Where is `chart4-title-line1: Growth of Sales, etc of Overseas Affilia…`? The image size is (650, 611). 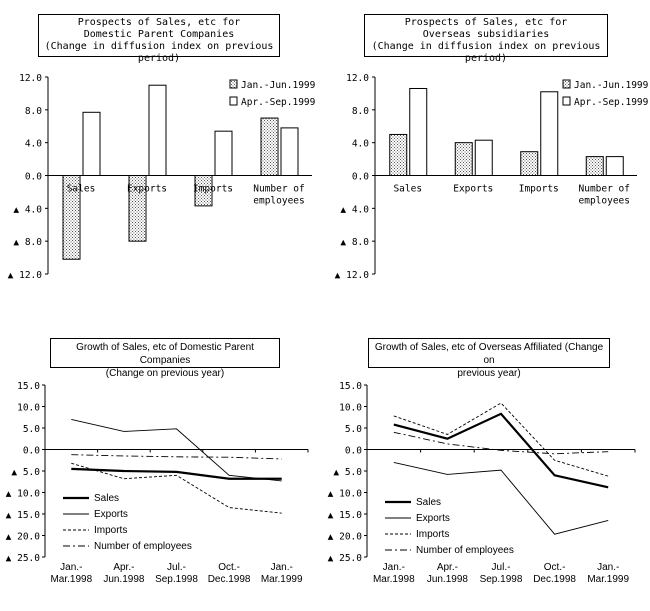
chart4-title-line1: Growth of Sales, etc of Overseas Affilia… is located at coordinates (489, 354).